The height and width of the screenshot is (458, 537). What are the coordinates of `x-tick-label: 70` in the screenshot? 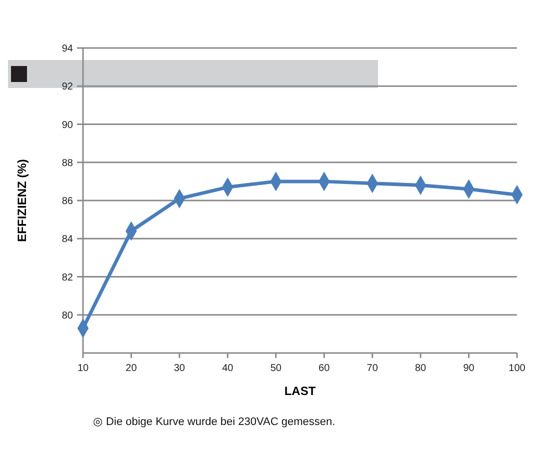 It's located at (372, 368).